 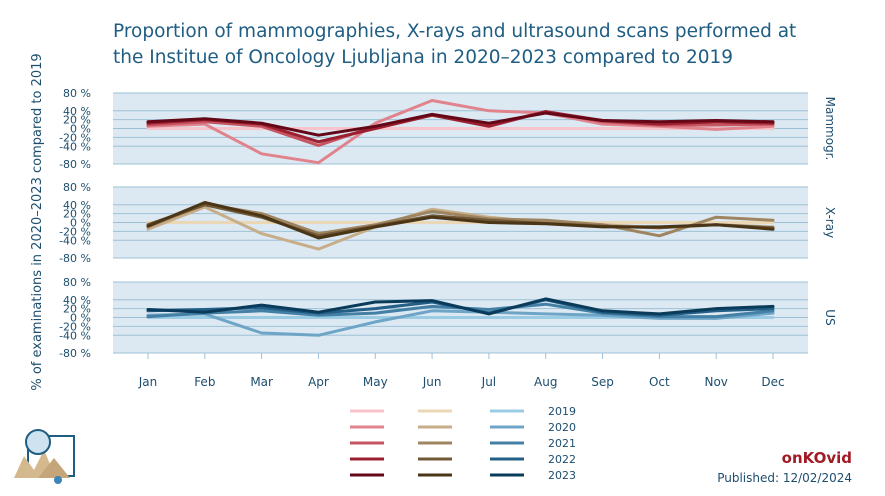 I want to click on published-date: Published: 12/02/2024, so click(x=784, y=478).